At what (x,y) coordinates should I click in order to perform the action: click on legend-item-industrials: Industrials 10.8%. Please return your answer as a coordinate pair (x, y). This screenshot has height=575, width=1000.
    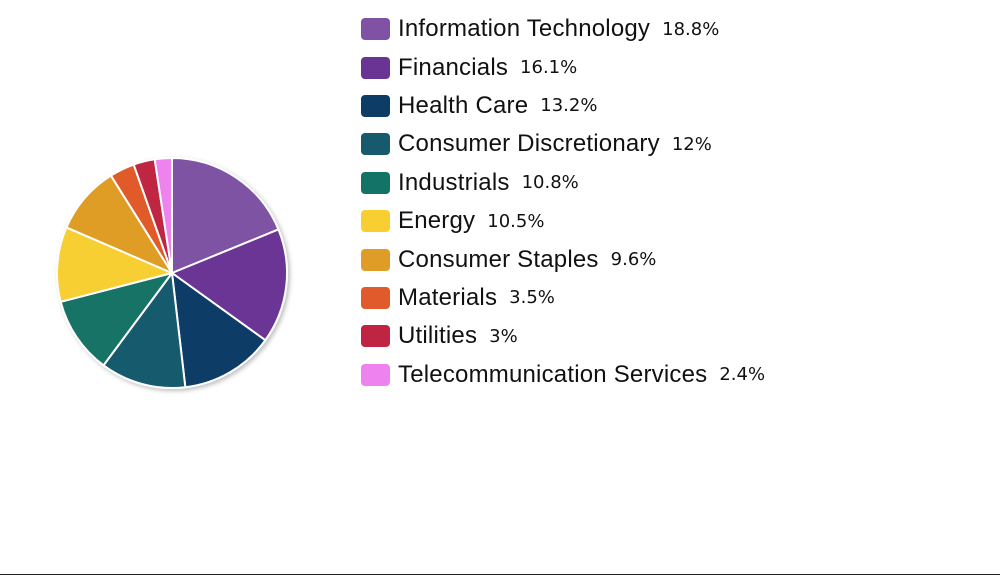
    Looking at the image, I should click on (563, 183).